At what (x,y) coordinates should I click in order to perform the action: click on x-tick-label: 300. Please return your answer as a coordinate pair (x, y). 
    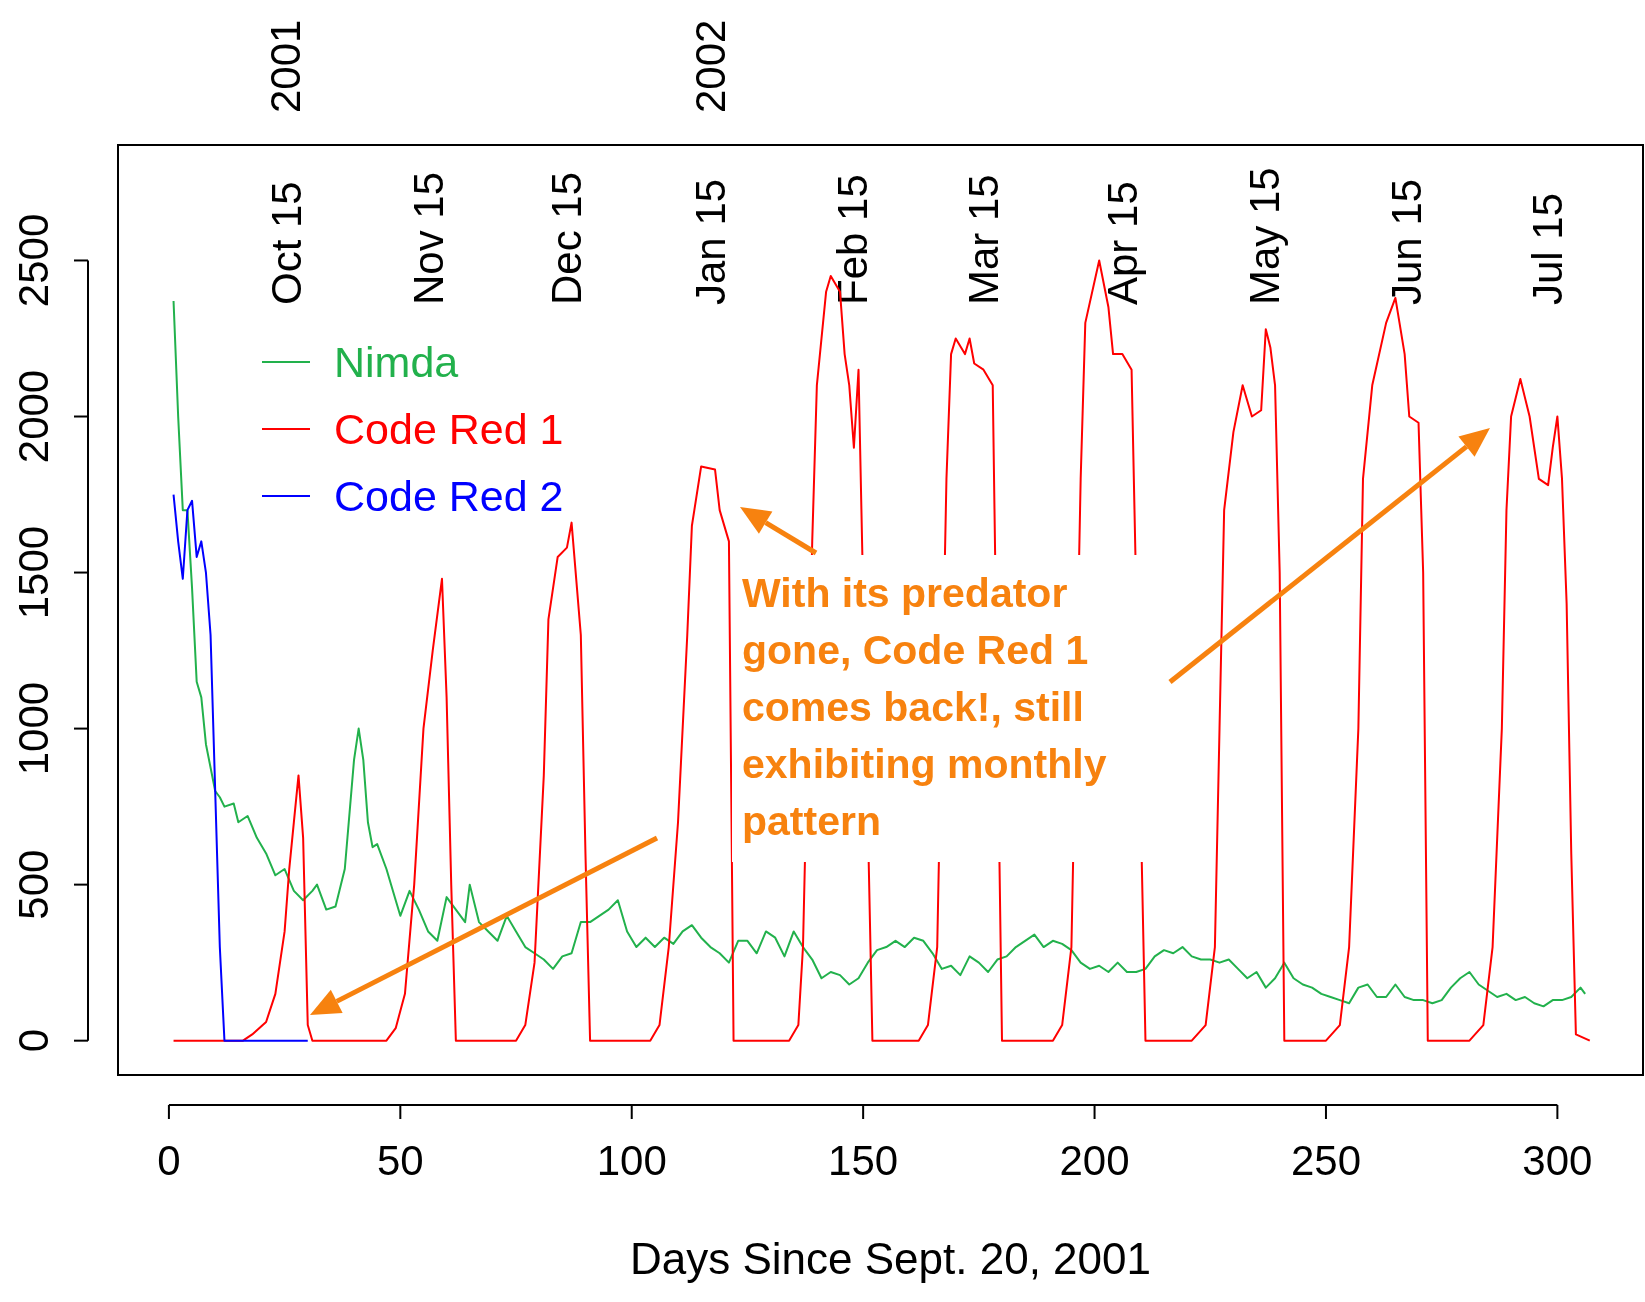
    Looking at the image, I should click on (1557, 1160).